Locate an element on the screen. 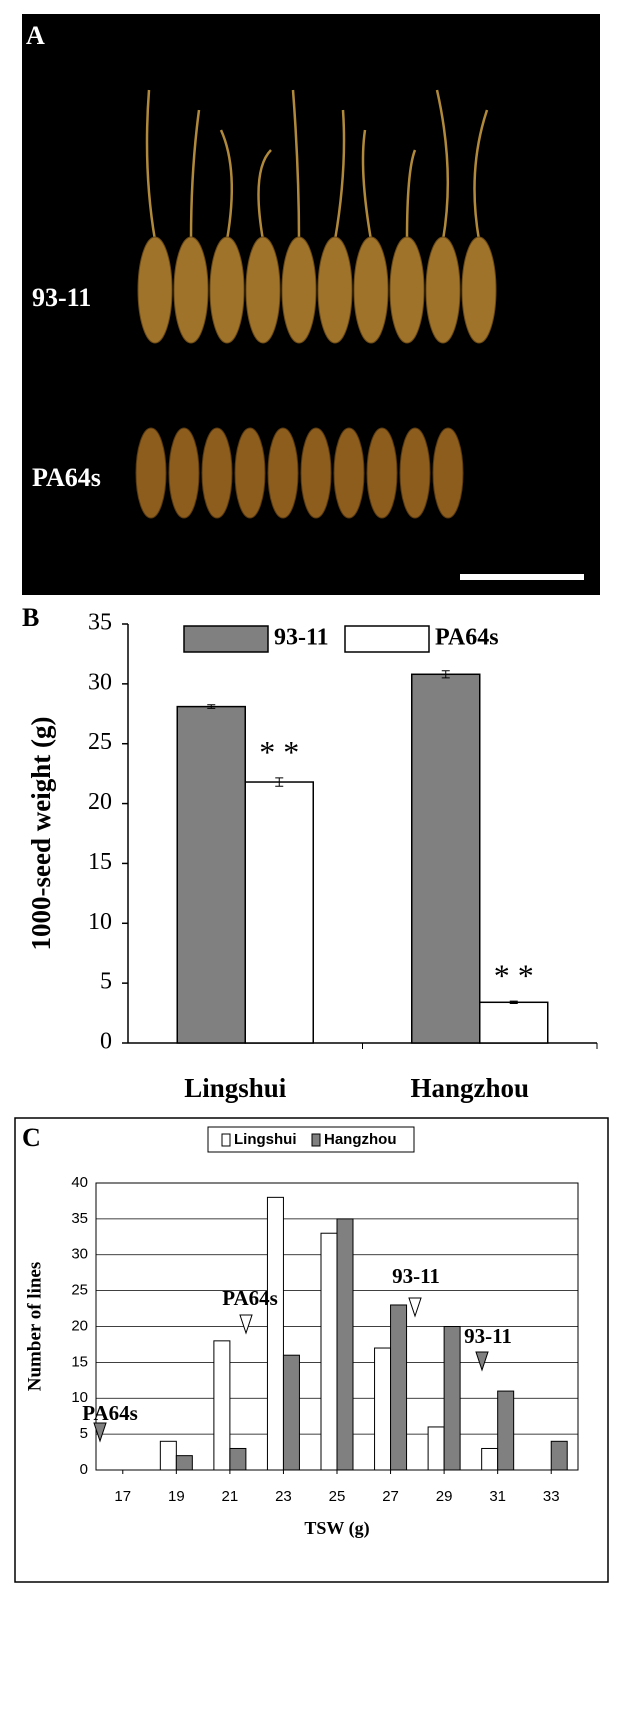  annotation: 93-11 is located at coordinates (488, 1336).